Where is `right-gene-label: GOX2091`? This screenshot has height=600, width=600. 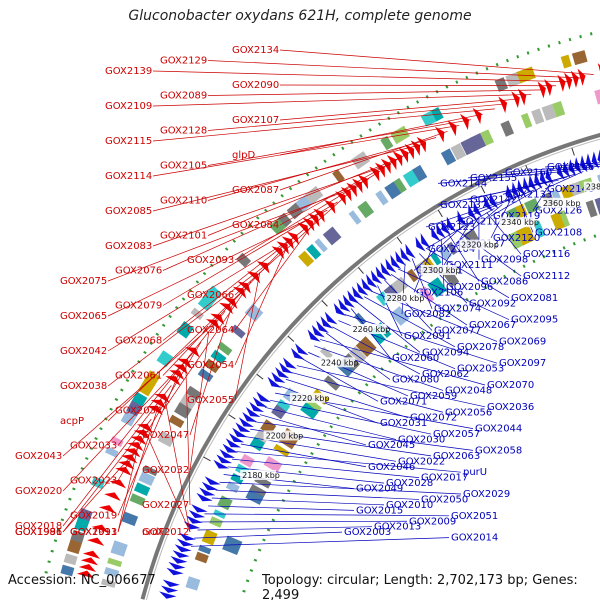 right-gene-label: GOX2091 is located at coordinates (427, 336).